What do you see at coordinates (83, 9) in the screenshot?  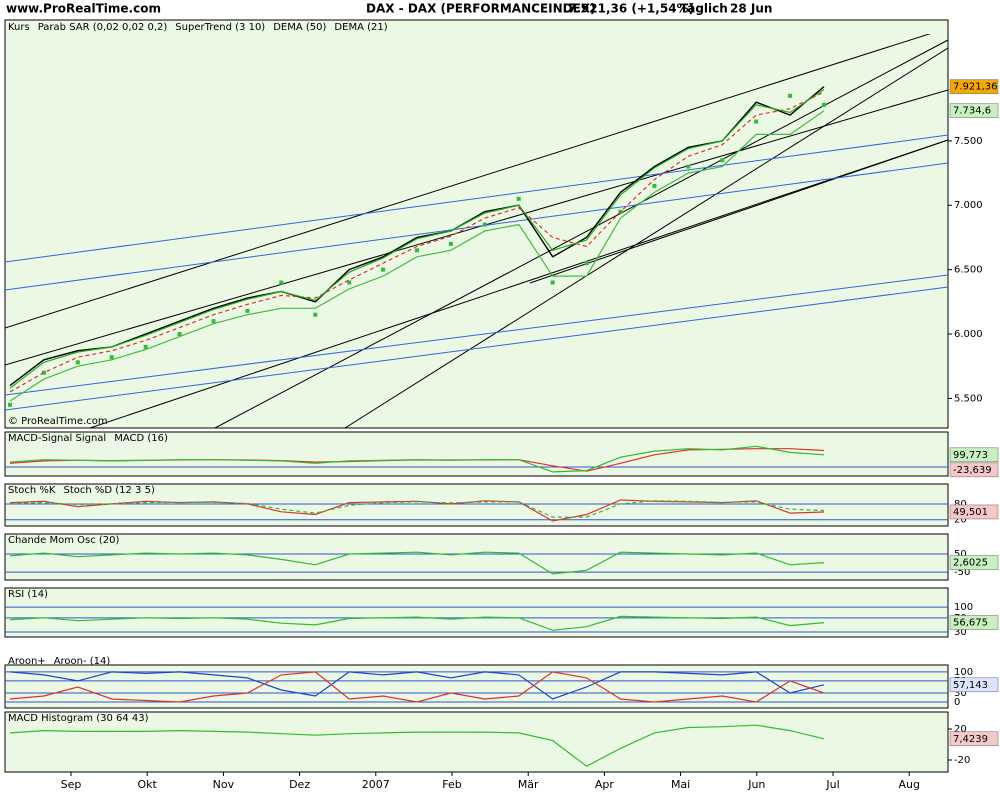 I see `site: www.ProRealTime.com` at bounding box center [83, 9].